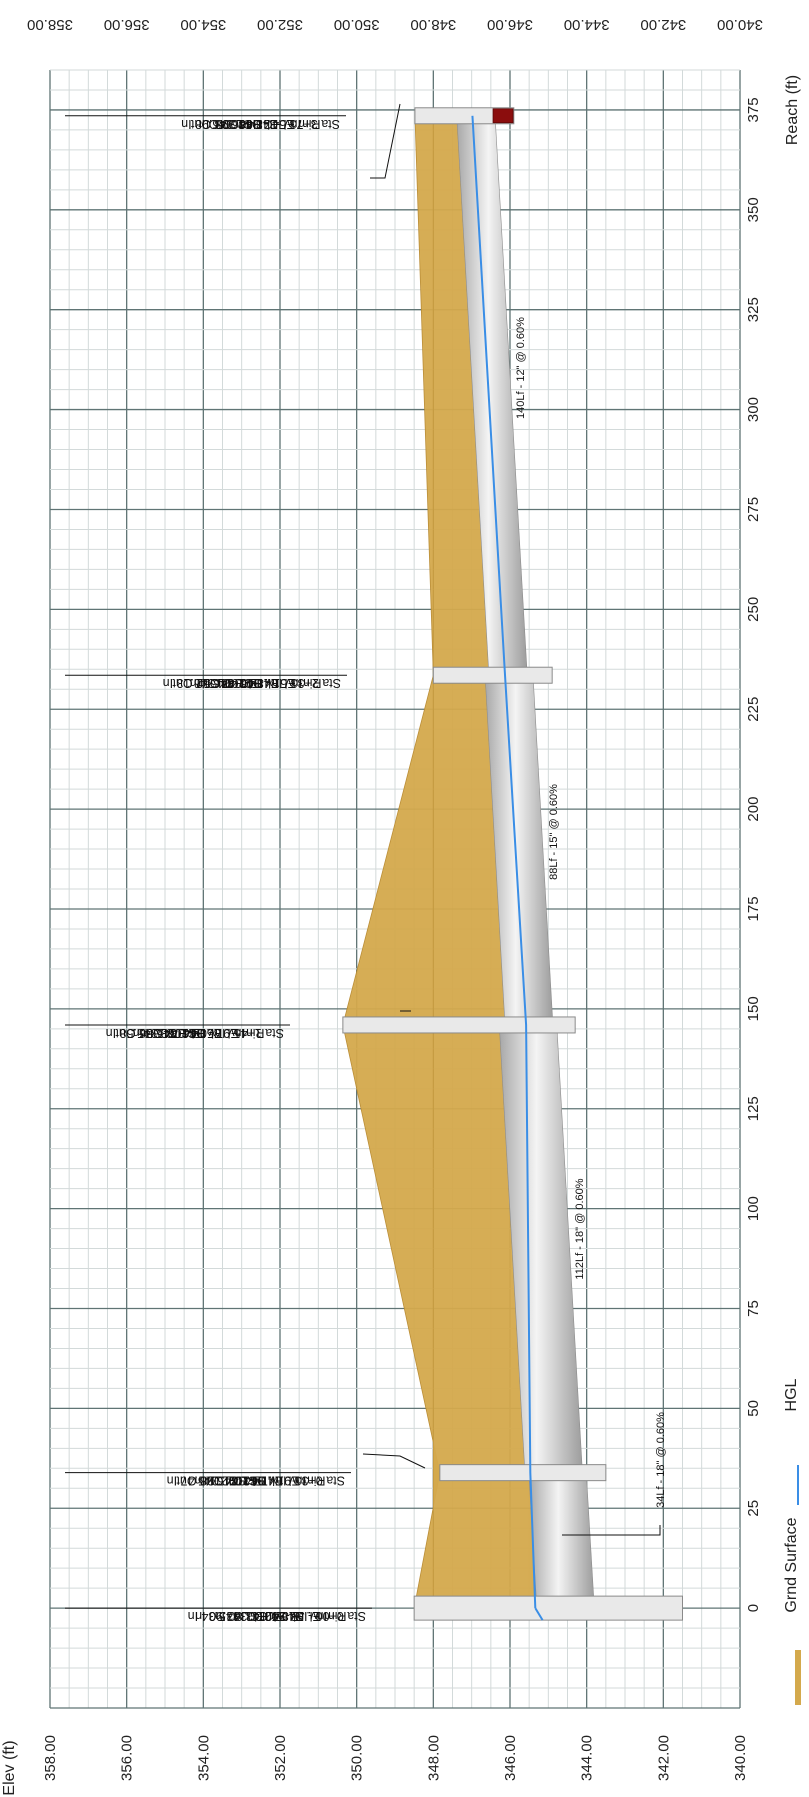  I want to click on structure-annotation-line: Rim El. 348.00, so click(280, 683).